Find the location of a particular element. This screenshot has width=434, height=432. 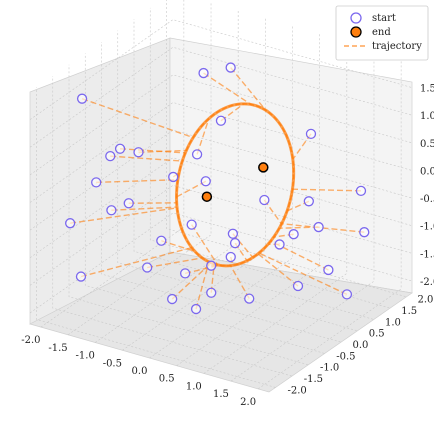

y-tick-label: 0.0 is located at coordinates (361, 345).